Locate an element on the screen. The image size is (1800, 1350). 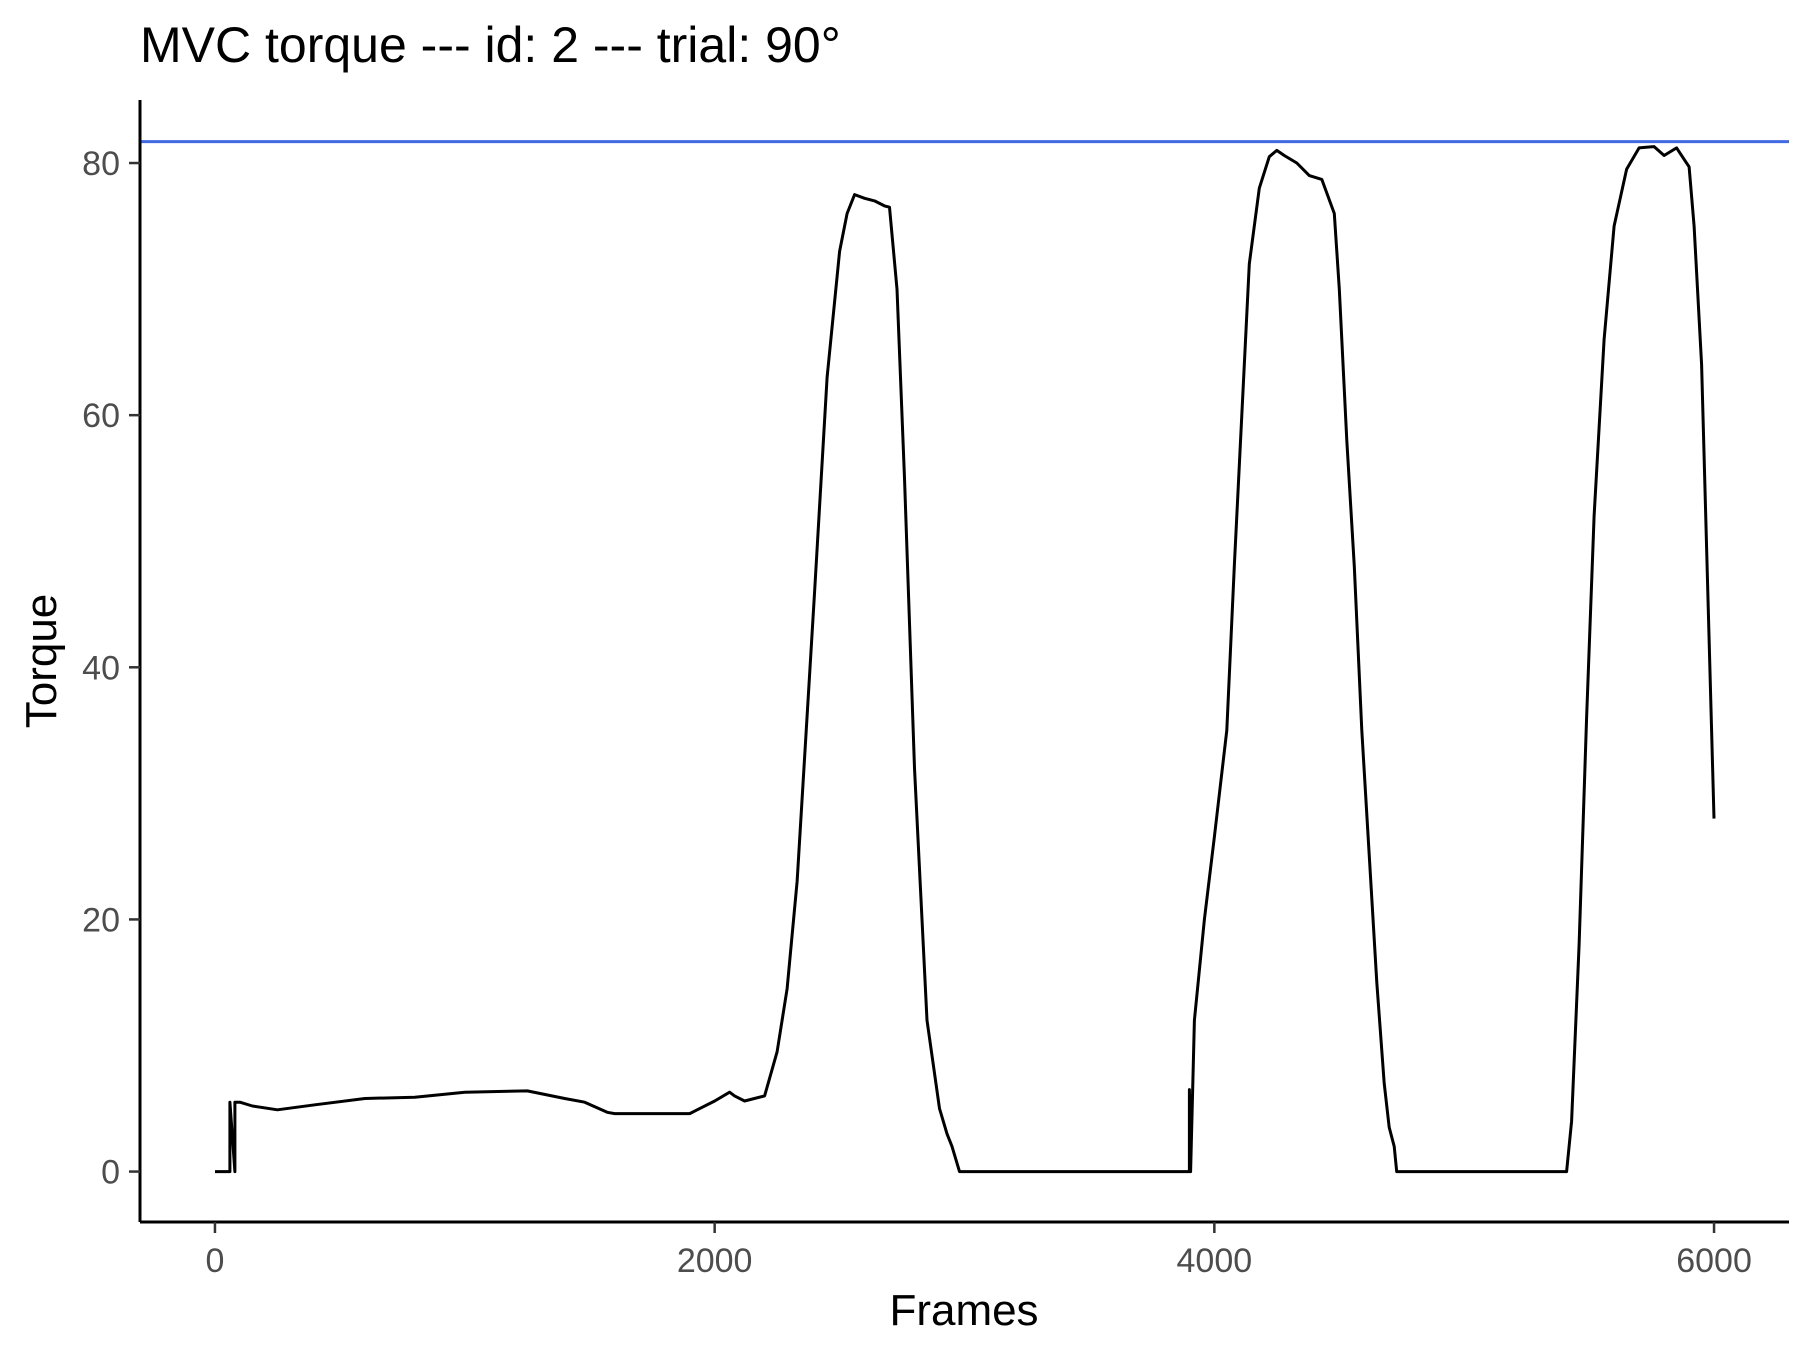
y-axis-ticks: 0 20 40 60 80 is located at coordinates (111, 668).